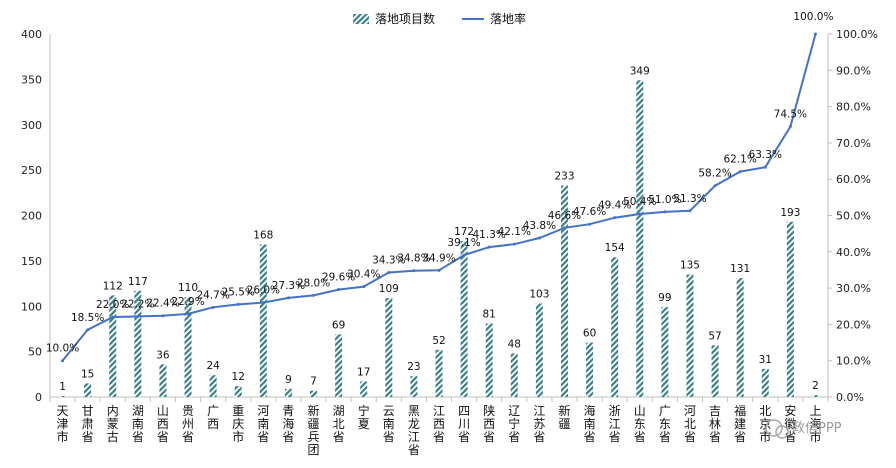 This screenshot has width=896, height=468. I want to click on category-label: 甘肃省, so click(88, 424).